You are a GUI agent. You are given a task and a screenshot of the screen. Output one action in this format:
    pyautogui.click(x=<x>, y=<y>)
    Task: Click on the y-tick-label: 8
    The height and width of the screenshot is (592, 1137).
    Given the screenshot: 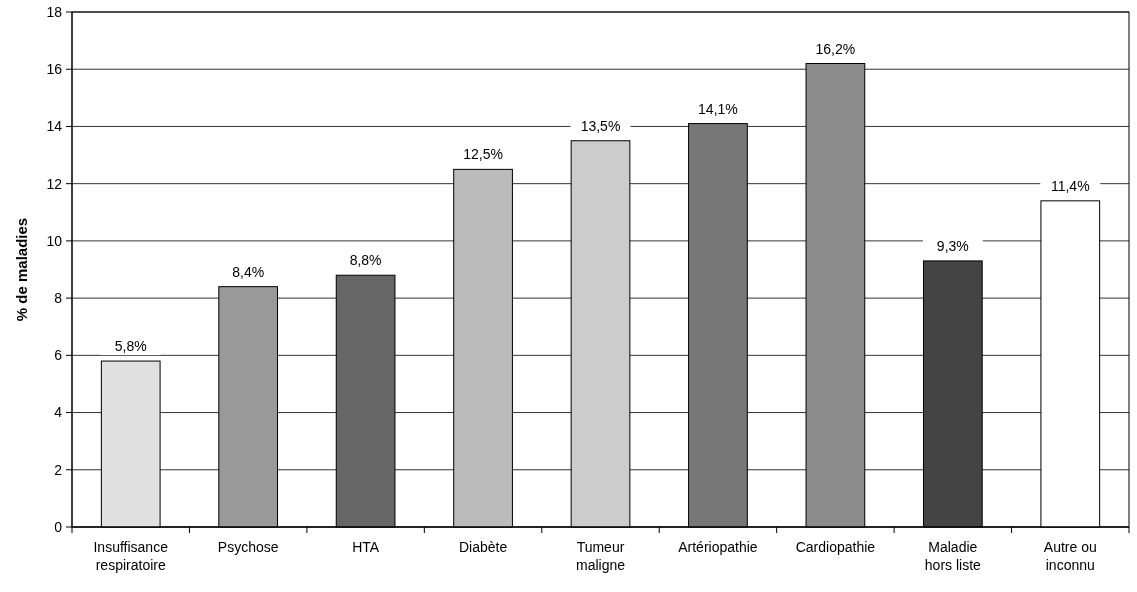 What is the action you would take?
    pyautogui.click(x=58, y=298)
    